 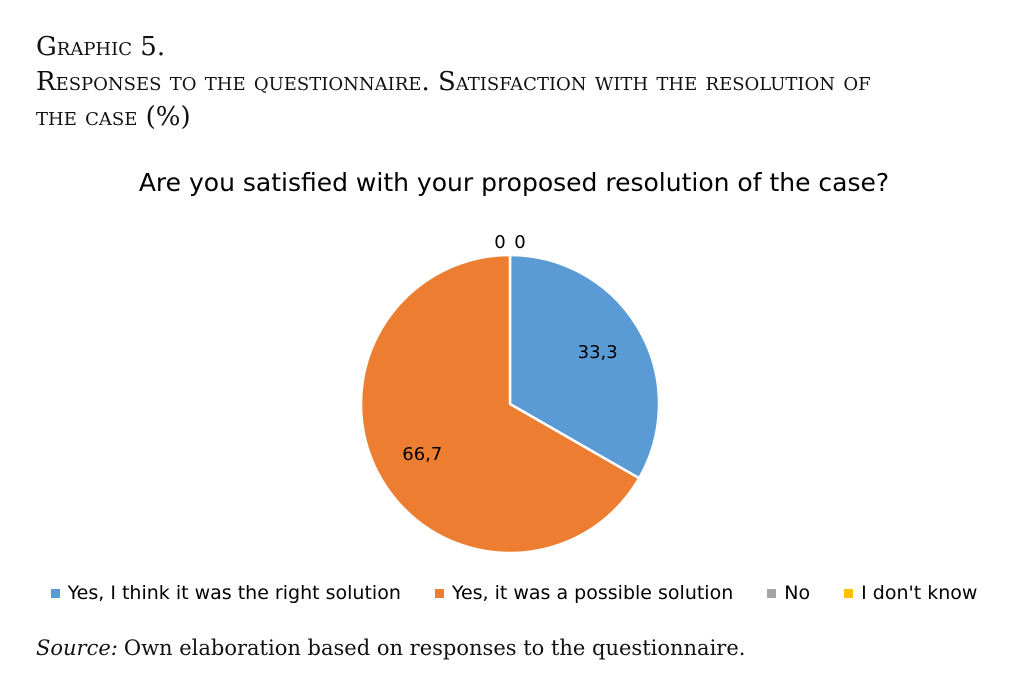 I want to click on pie-chart: 33,3 66,7 0 0, so click(x=510, y=393).